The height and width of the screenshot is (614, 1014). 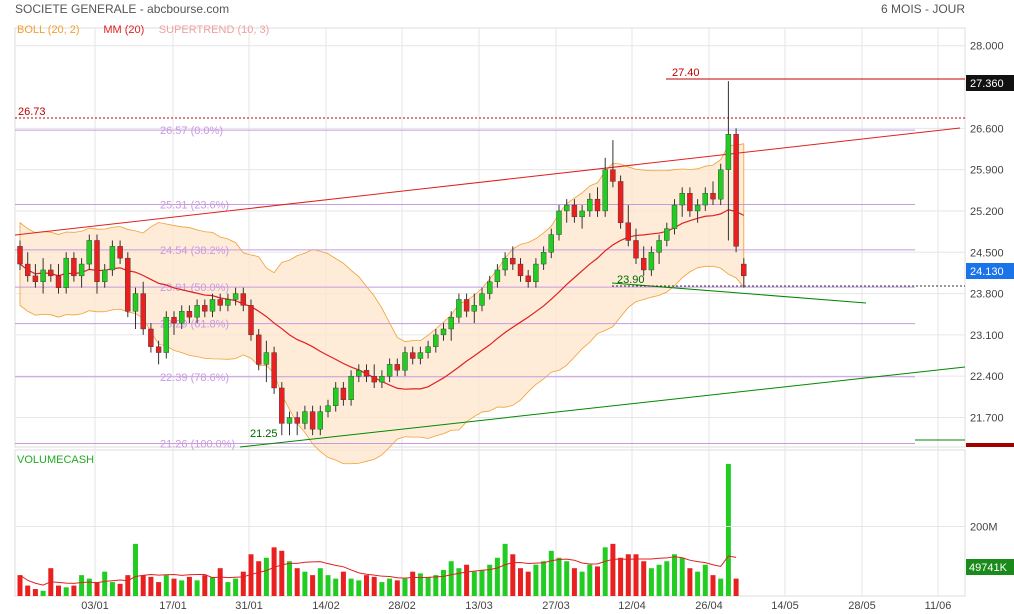 What do you see at coordinates (214, 30) in the screenshot?
I see `legend-item: SUPERTREND (10, 3)` at bounding box center [214, 30].